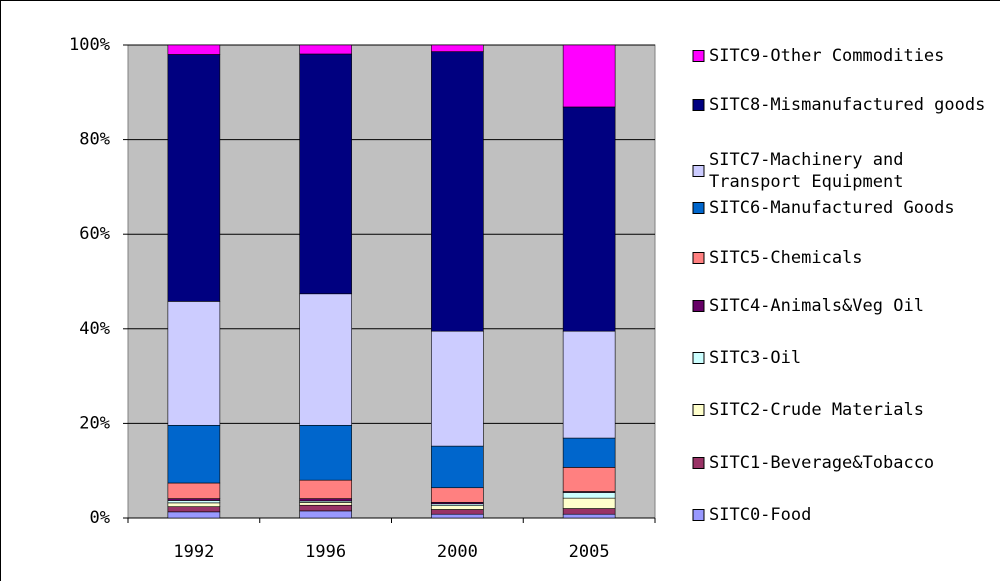  Describe the element at coordinates (94, 423) in the screenshot. I see `y-tick-label: 20%` at that location.